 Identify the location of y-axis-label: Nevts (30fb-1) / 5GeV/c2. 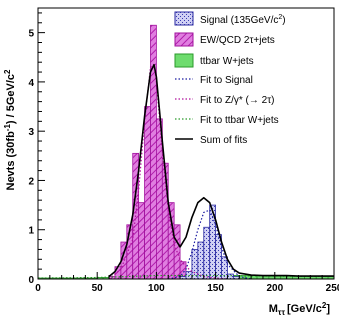
(10, 130).